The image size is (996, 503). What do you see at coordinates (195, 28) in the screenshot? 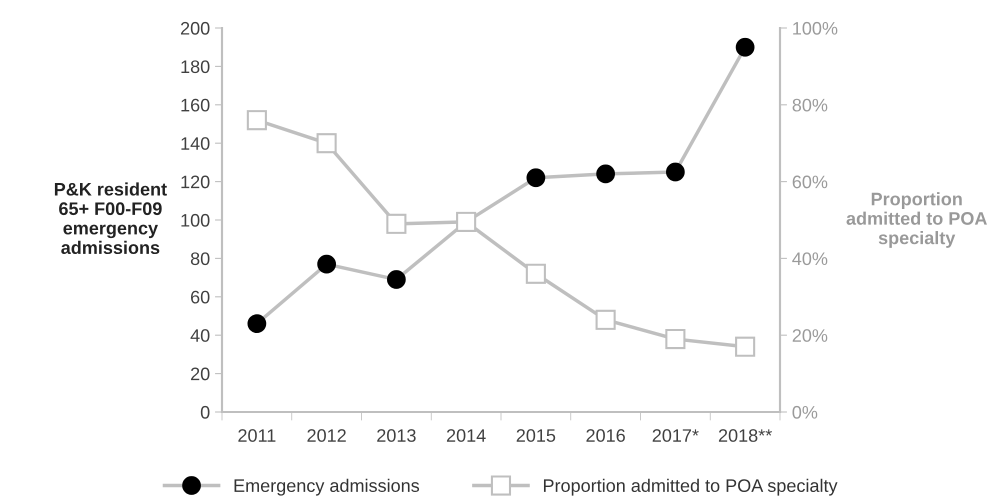
I see `y-tick-label: 200` at bounding box center [195, 28].